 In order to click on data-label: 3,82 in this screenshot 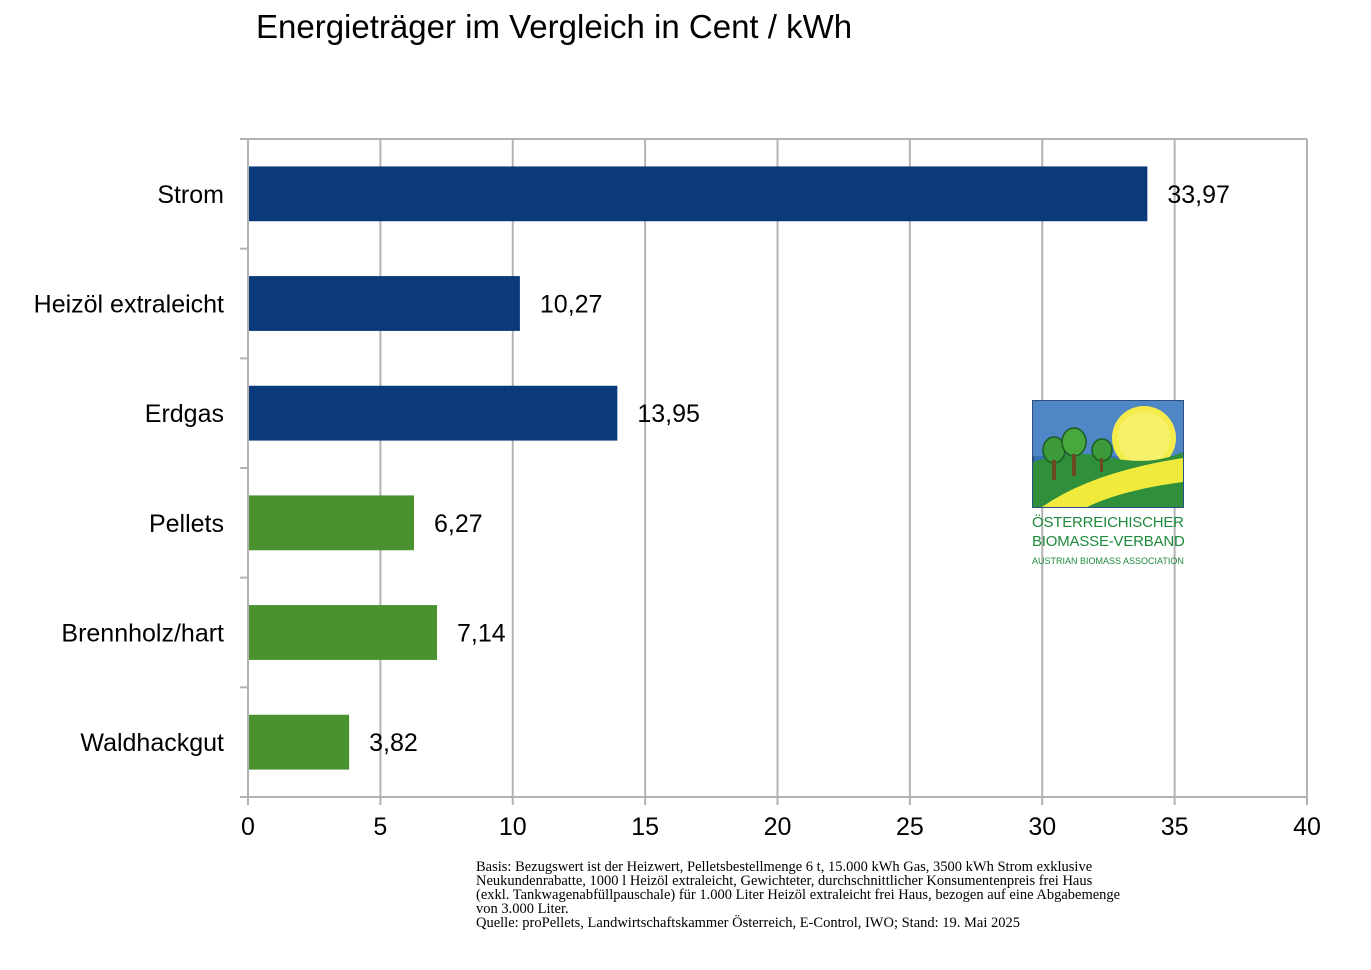, I will do `click(393, 743)`.